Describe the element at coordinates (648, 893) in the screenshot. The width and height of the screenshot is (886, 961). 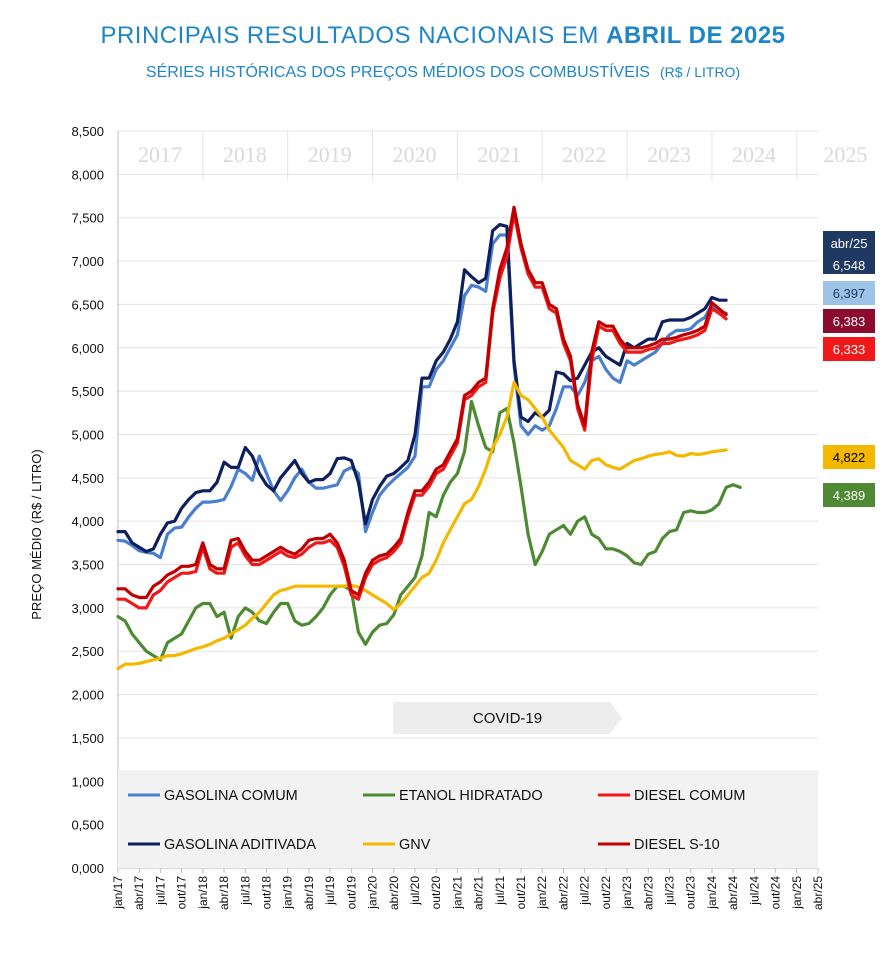
I see `x-tick-label: abr/23` at that location.